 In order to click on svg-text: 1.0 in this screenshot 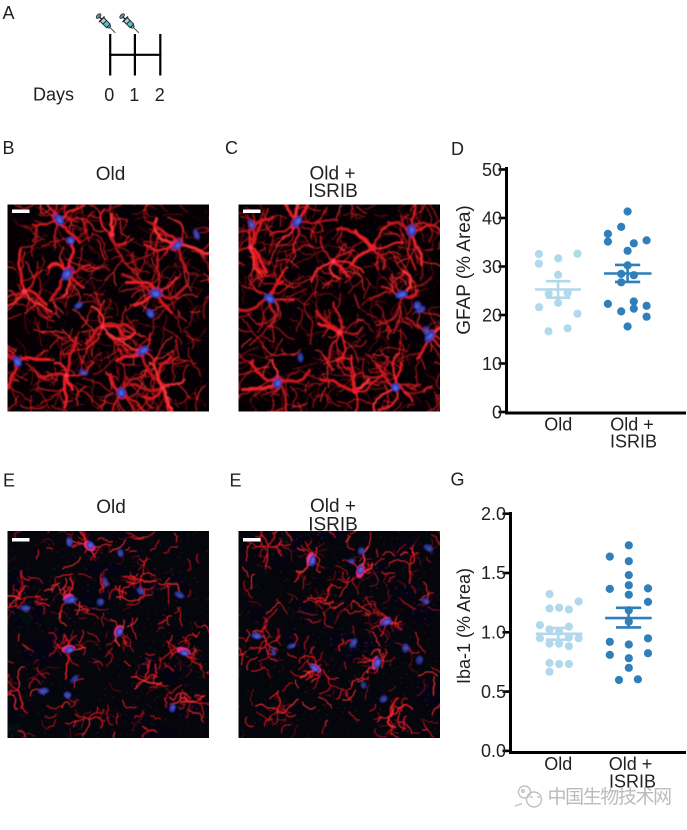, I will do `click(493, 633)`.